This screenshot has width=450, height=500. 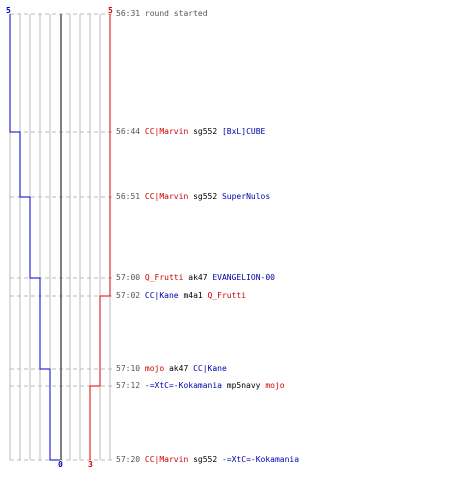 I want to click on event-time: 57:10, so click(x=130, y=368).